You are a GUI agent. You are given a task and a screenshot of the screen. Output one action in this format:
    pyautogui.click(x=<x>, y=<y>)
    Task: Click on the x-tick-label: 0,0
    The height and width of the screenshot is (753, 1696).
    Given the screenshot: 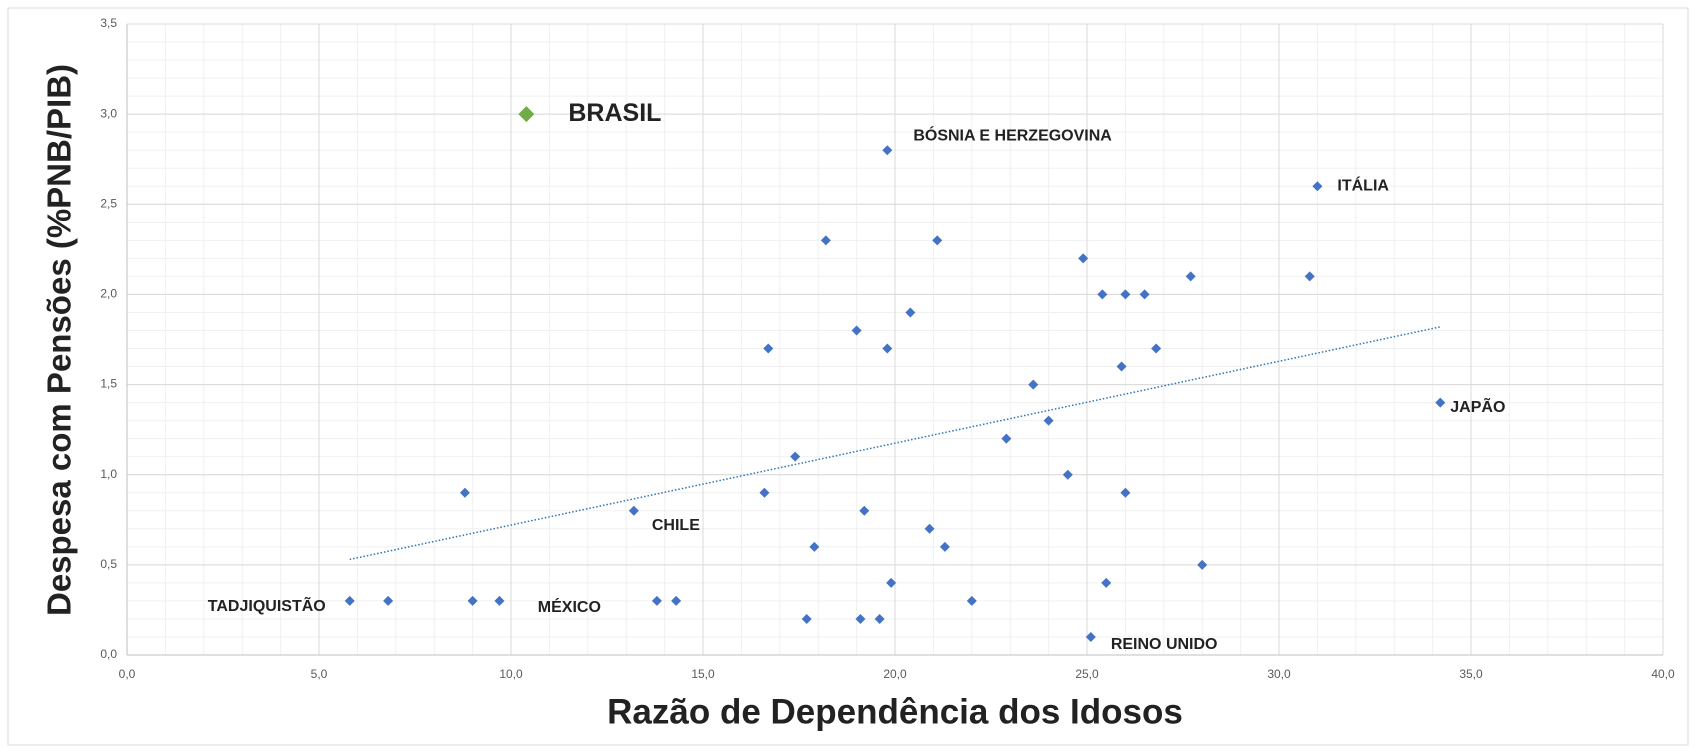 What is the action you would take?
    pyautogui.click(x=127, y=674)
    